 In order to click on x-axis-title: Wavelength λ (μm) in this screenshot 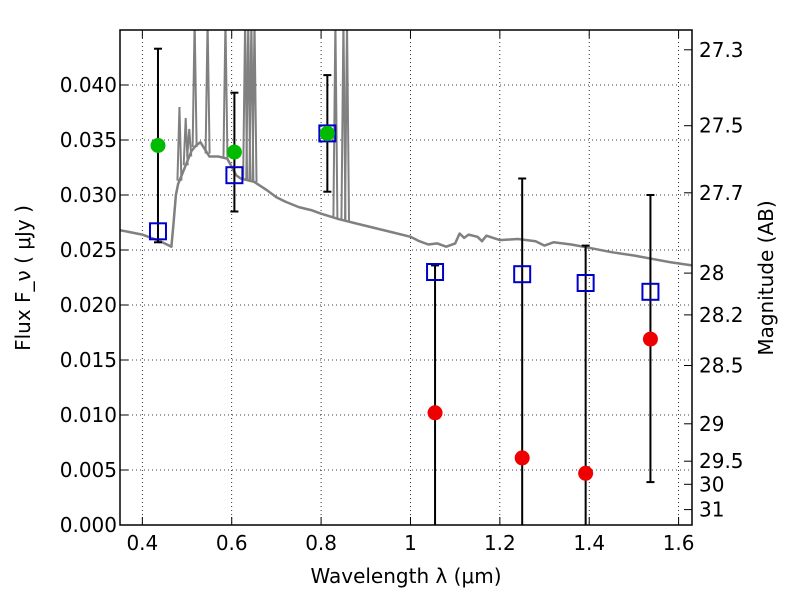, I will do `click(405, 576)`.